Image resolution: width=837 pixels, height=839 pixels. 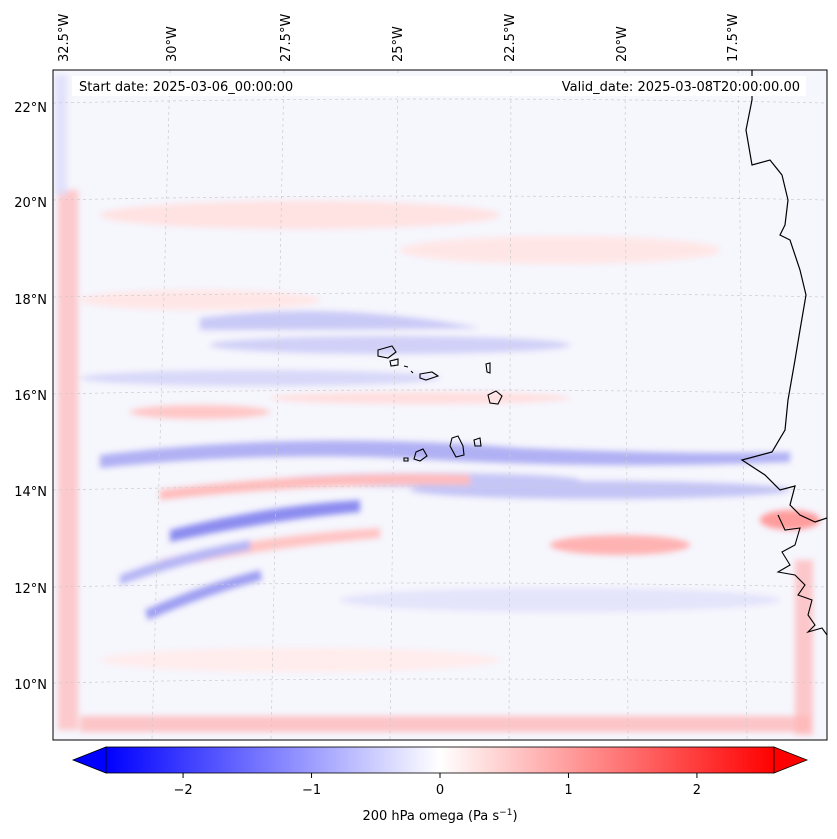 I want to click on lat-label: 18°N, so click(x=30, y=300).